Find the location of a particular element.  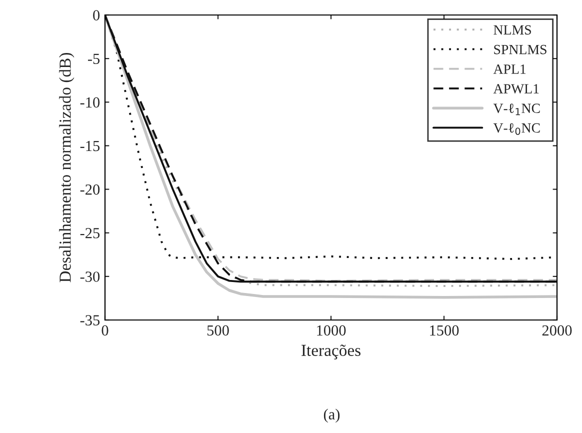

x-tick-label: 500 is located at coordinates (218, 330).